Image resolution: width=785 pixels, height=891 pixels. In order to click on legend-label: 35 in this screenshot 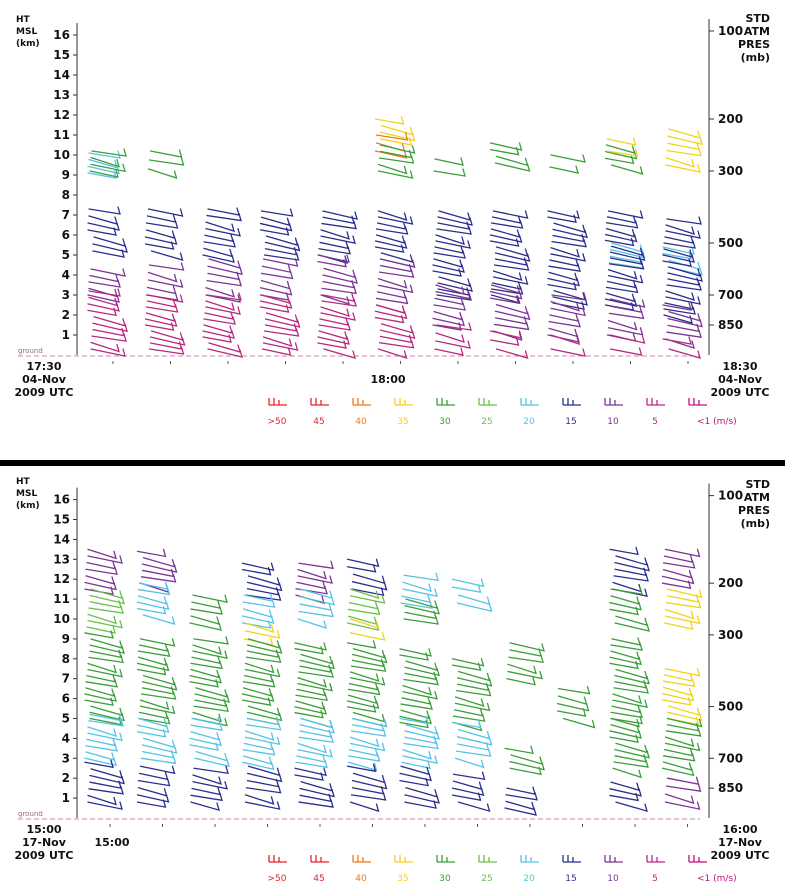, I will do `click(402, 422)`.